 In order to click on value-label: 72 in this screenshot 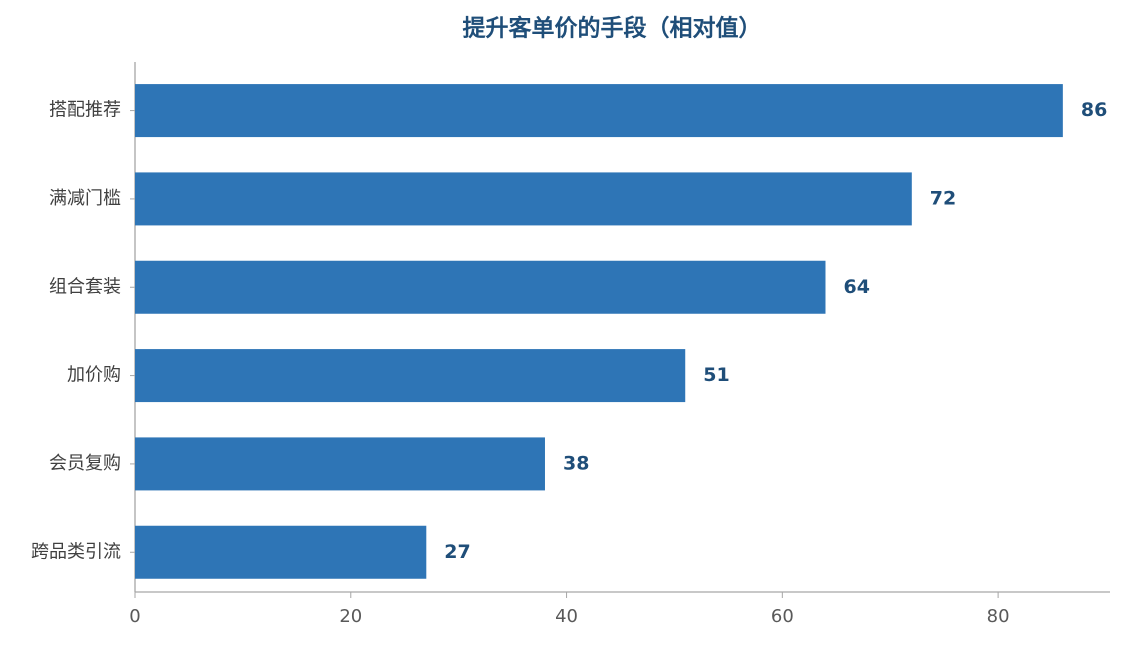, I will do `click(943, 198)`.